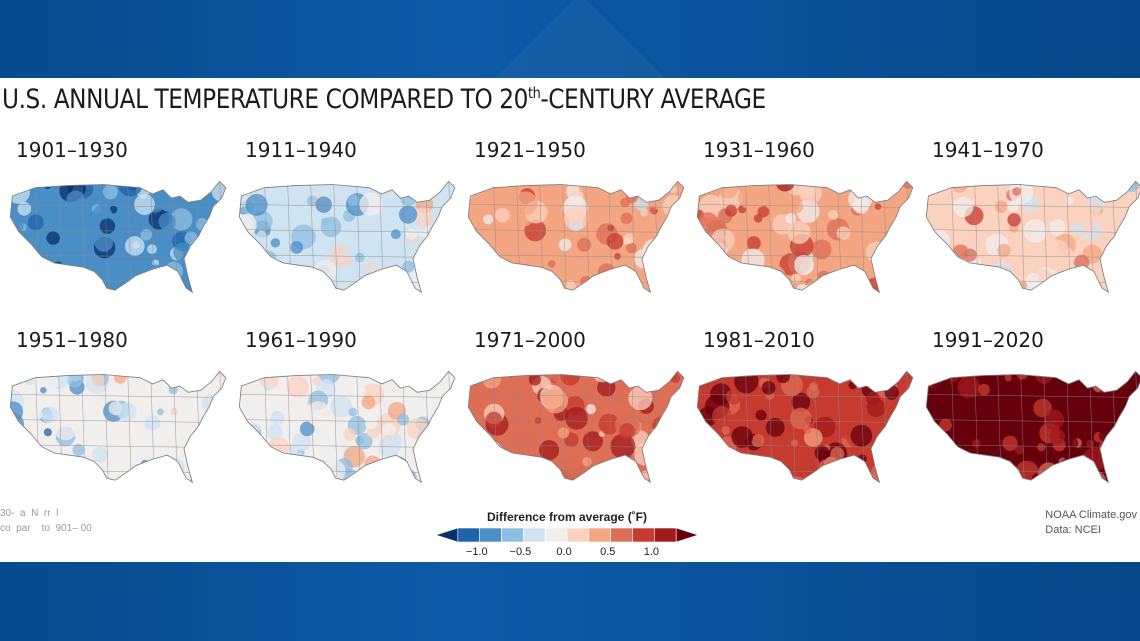 This screenshot has height=641, width=1140. Describe the element at coordinates (72, 340) in the screenshot. I see `map-period-label: 1951–1980` at that location.